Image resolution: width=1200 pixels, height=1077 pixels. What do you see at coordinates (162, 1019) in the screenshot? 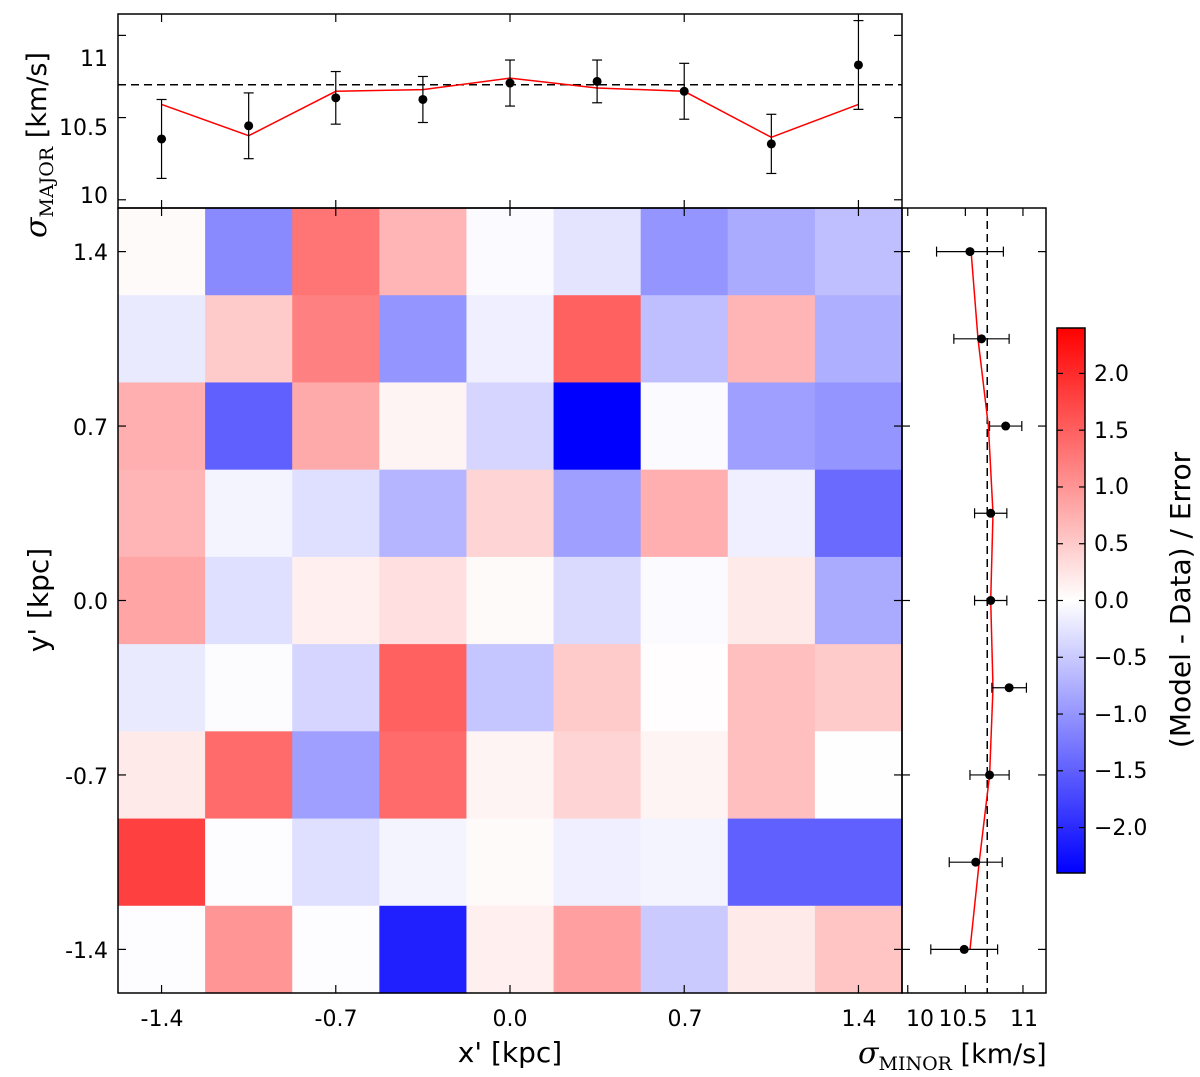
I see `x-tick-label: -1.4` at bounding box center [162, 1019].